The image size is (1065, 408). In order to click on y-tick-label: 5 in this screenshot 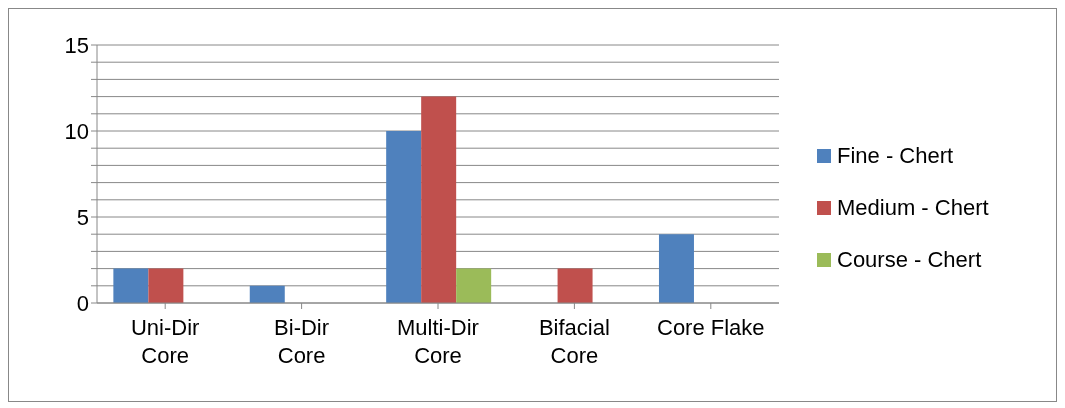, I will do `click(82, 217)`.